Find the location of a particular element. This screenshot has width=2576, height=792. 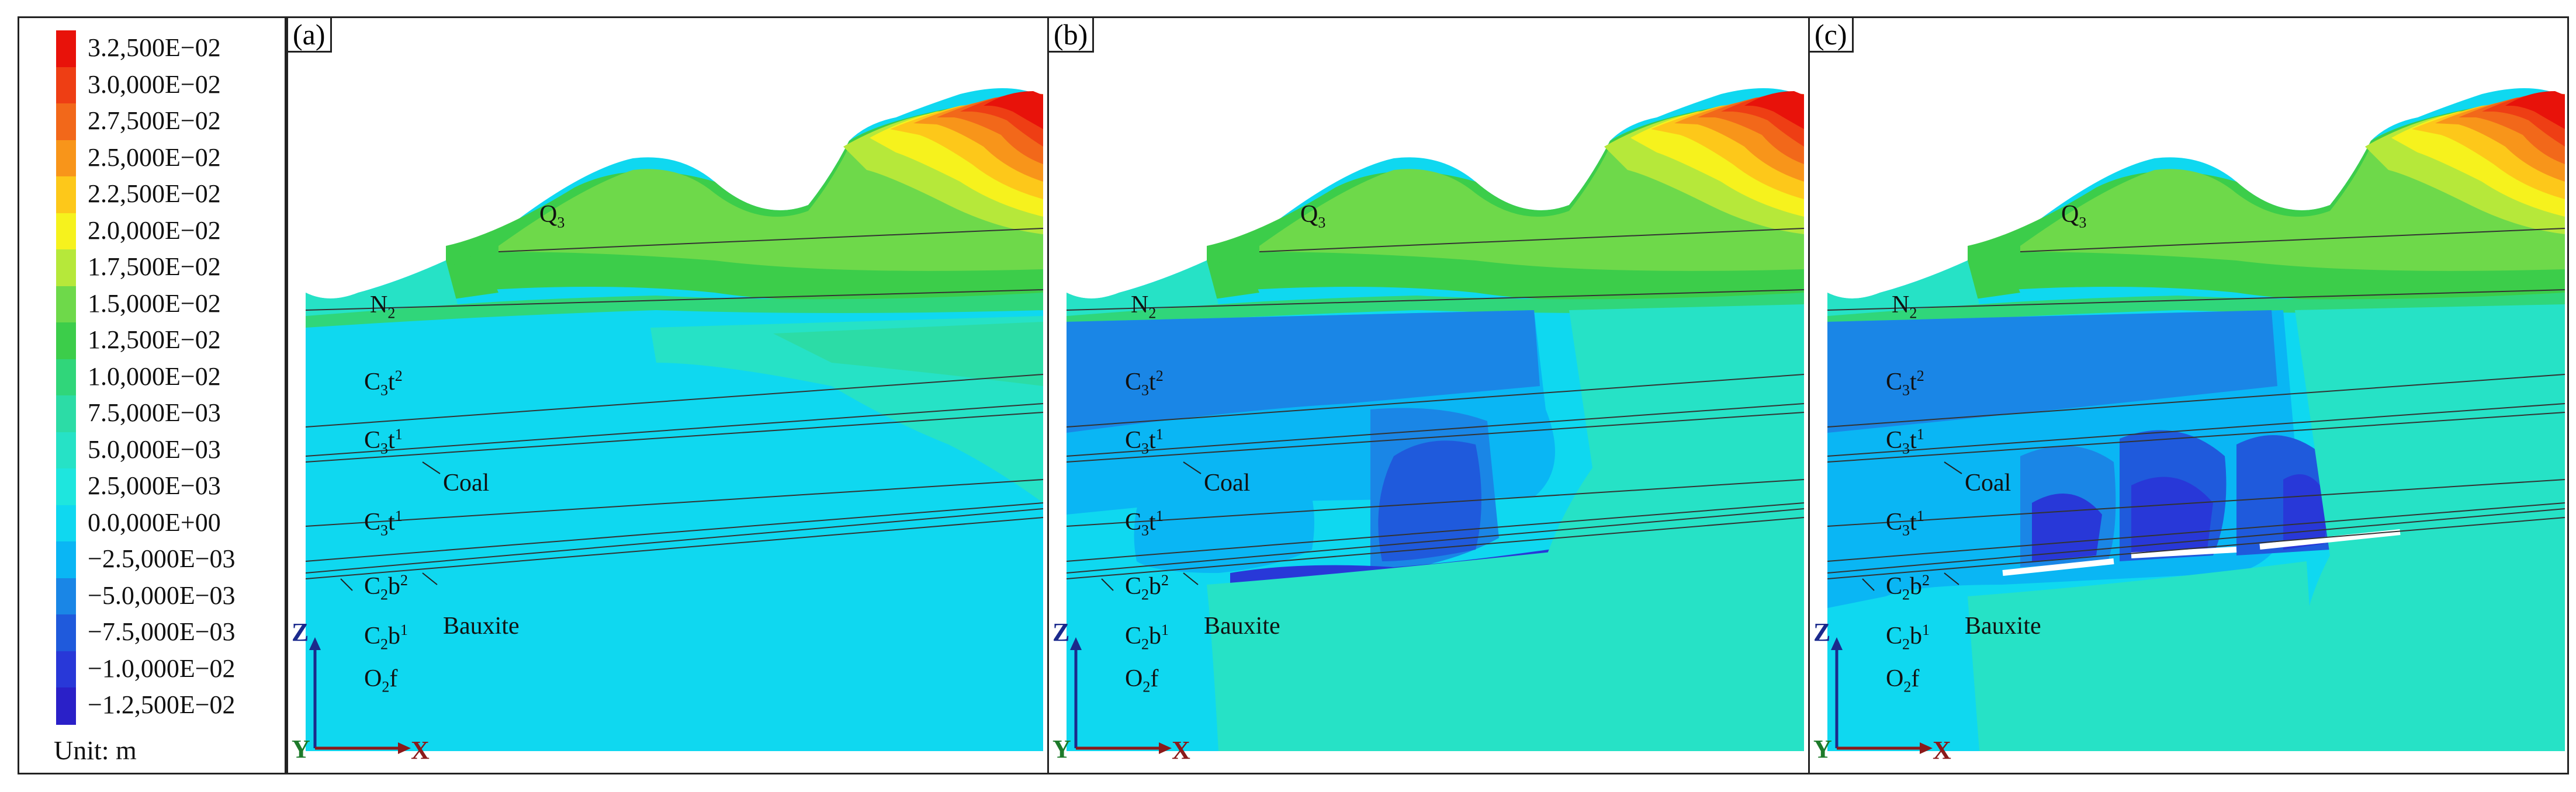

legend-label: −5.0,000E−03 is located at coordinates (162, 595).